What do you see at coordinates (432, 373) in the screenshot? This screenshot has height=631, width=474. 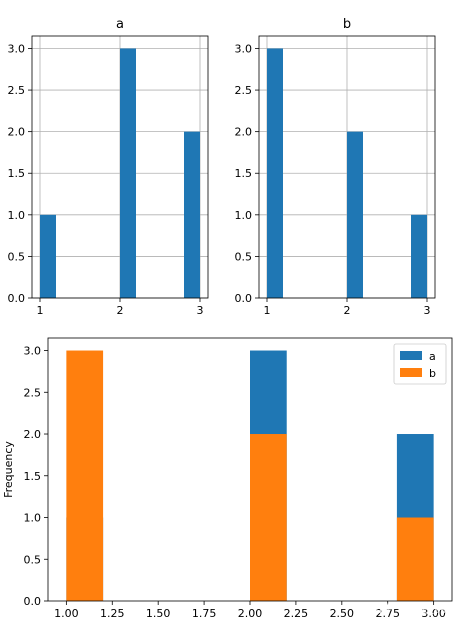 I see `legend-label-b: b` at bounding box center [432, 373].